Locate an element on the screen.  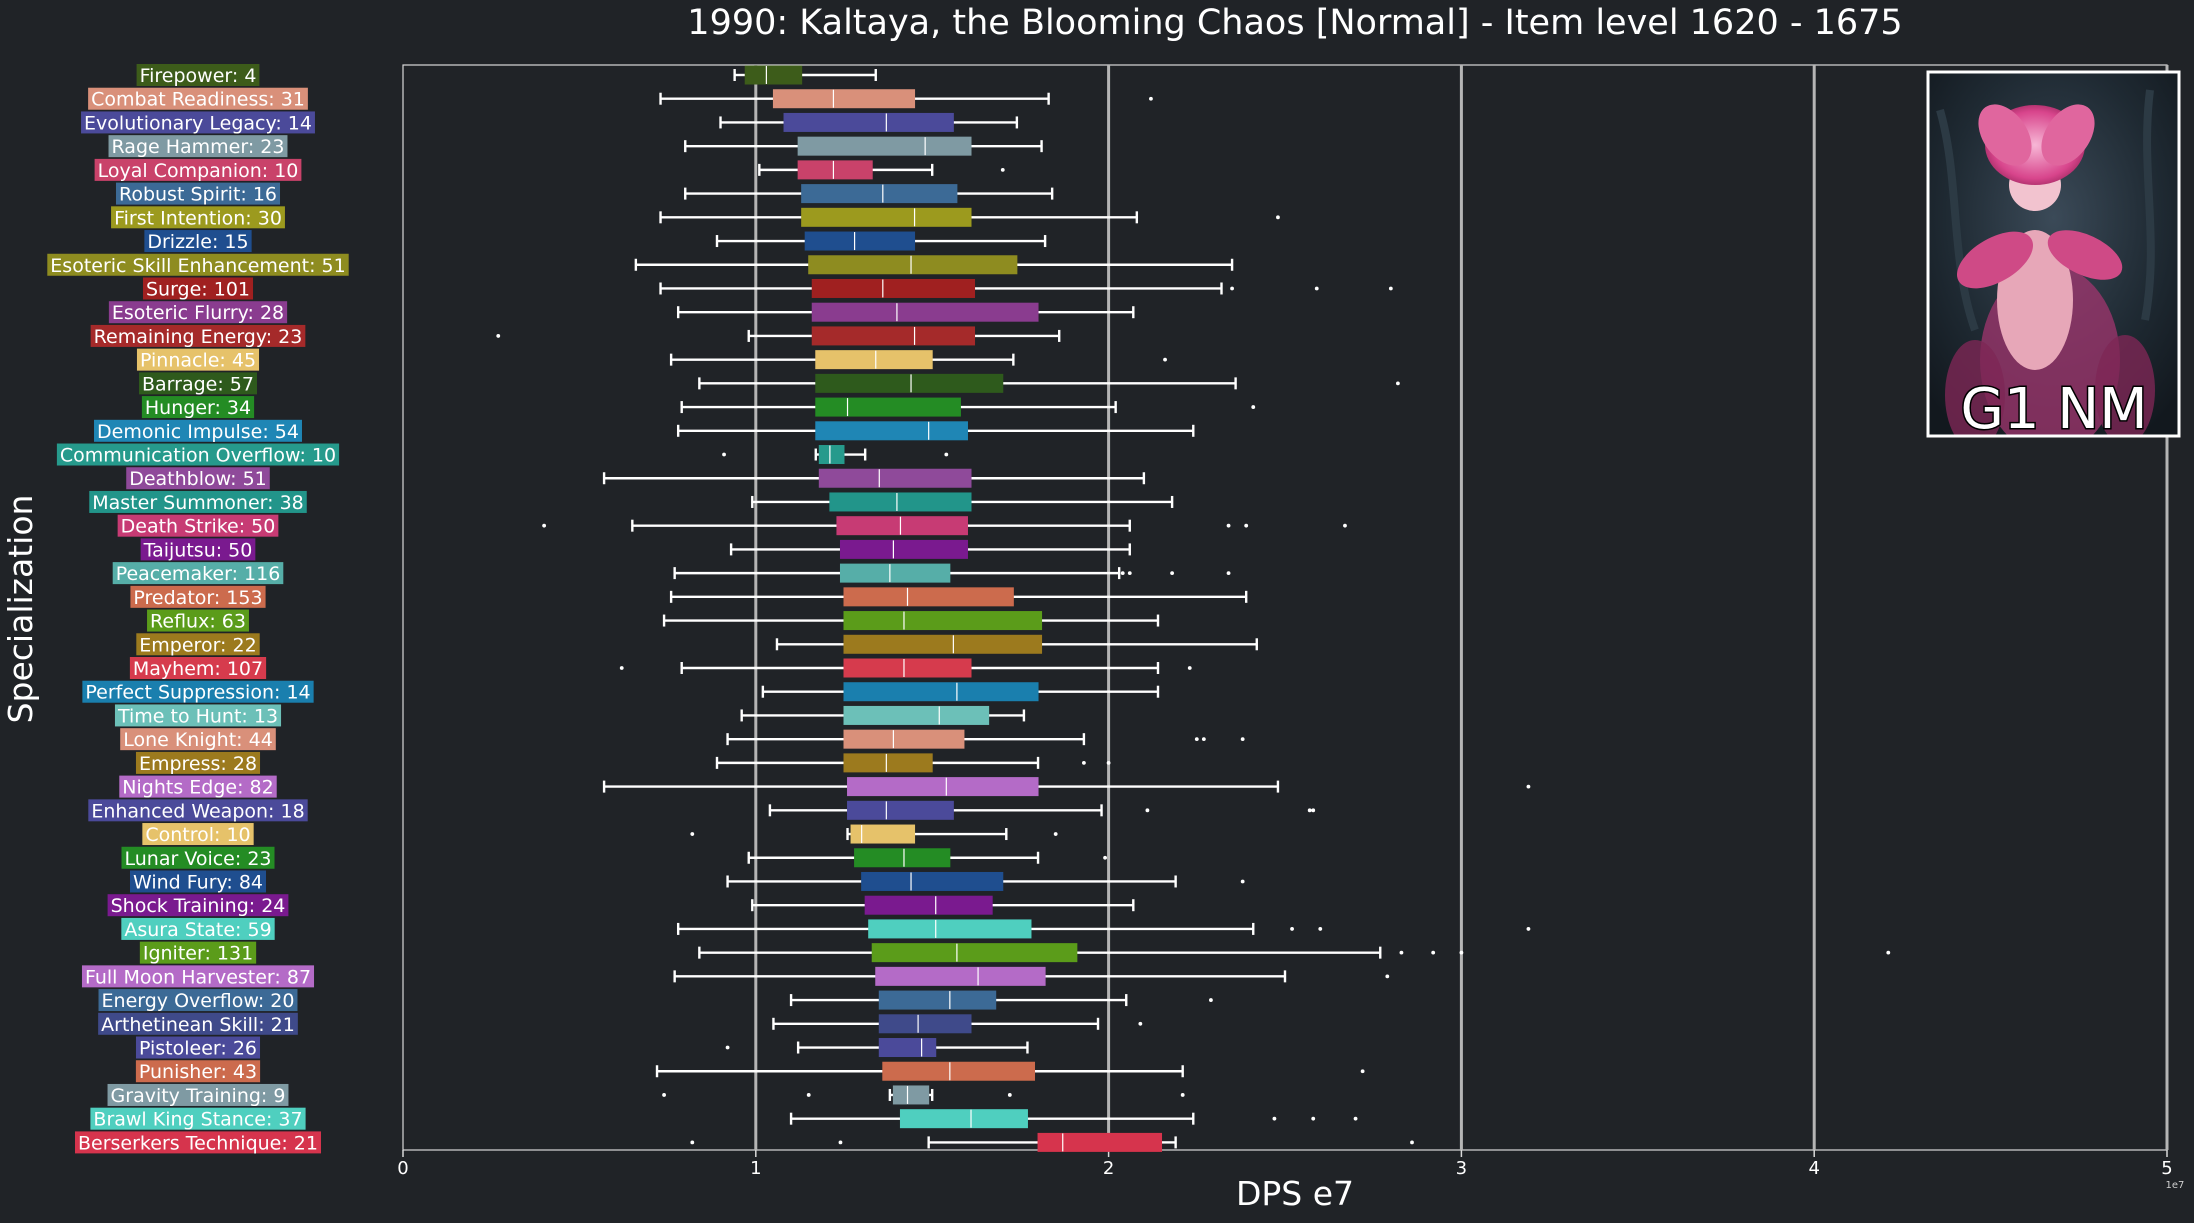
label-text: Deathblow: 51 is located at coordinates (198, 479).